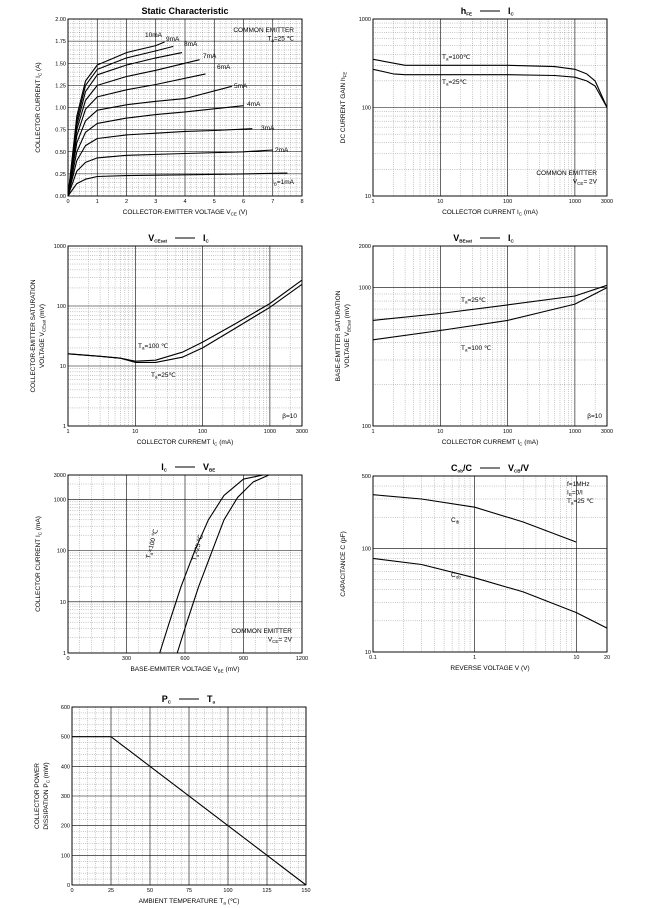  Describe the element at coordinates (173, 39) in the screenshot. I see `series-label: 9mA` at that location.